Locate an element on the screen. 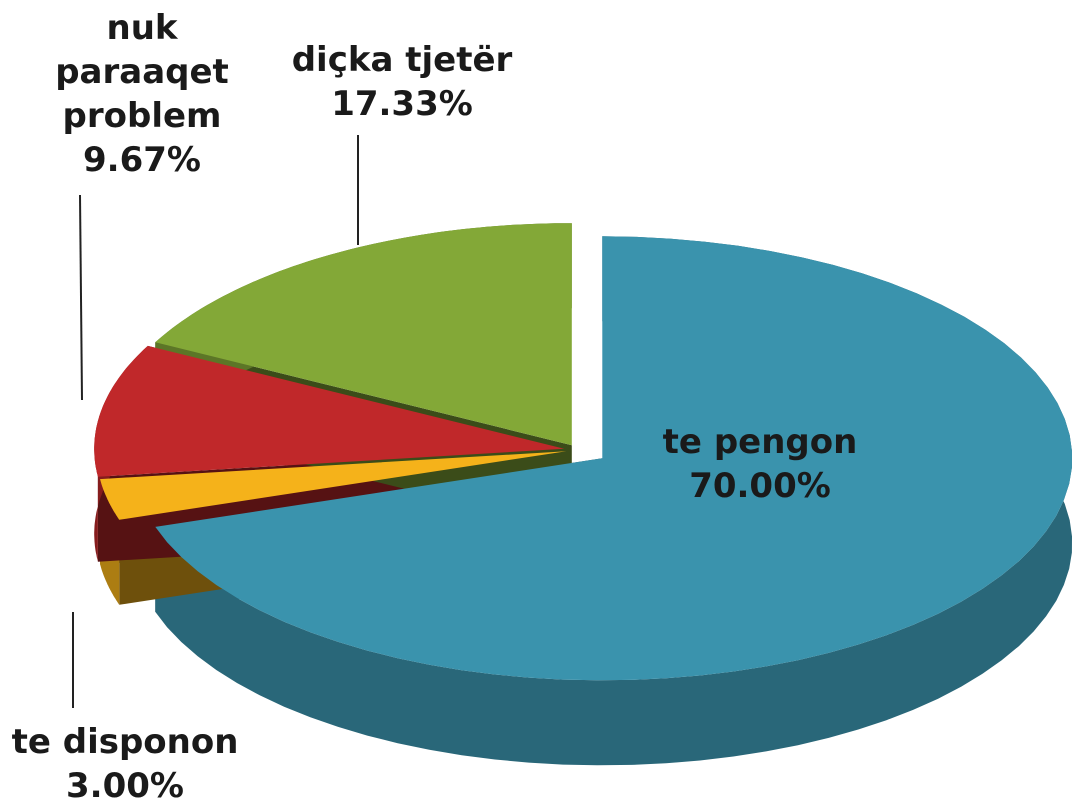 Image resolution: width=1079 pixels, height=804 pixels. slice-value-label: 9.67% is located at coordinates (142, 160).